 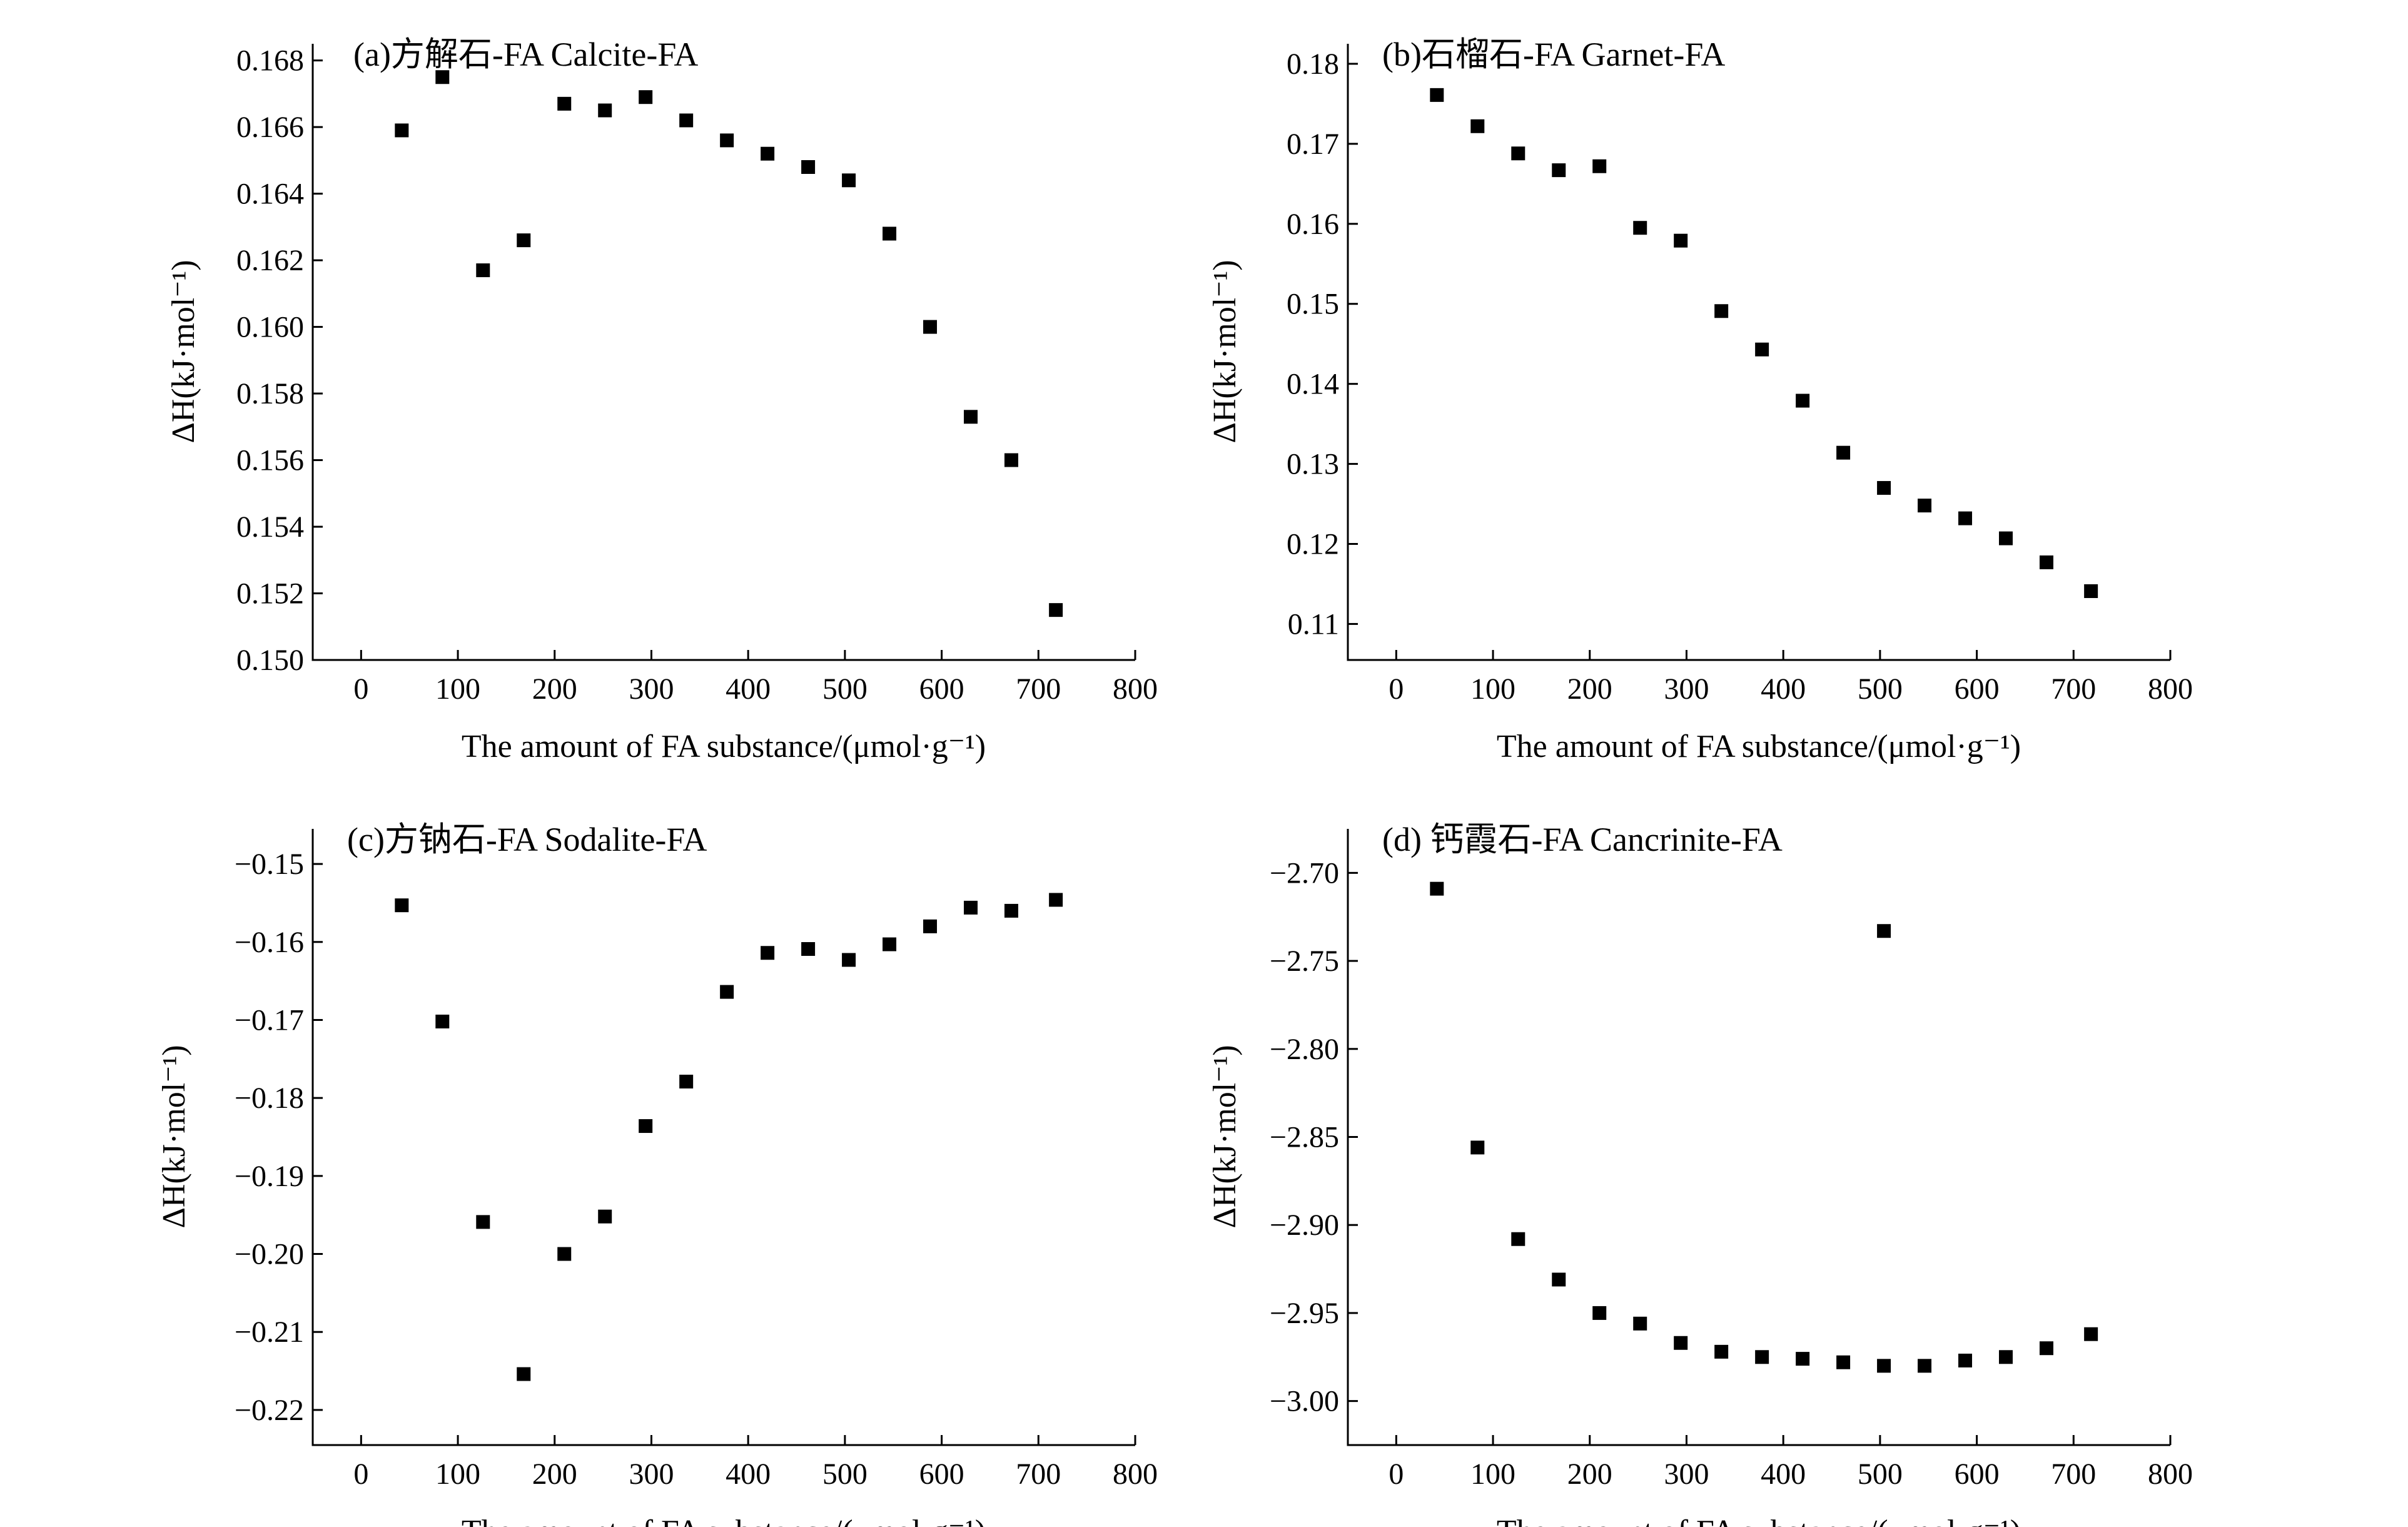 I want to click on panel-b-x-tick-label: 700, so click(x=2073, y=689).